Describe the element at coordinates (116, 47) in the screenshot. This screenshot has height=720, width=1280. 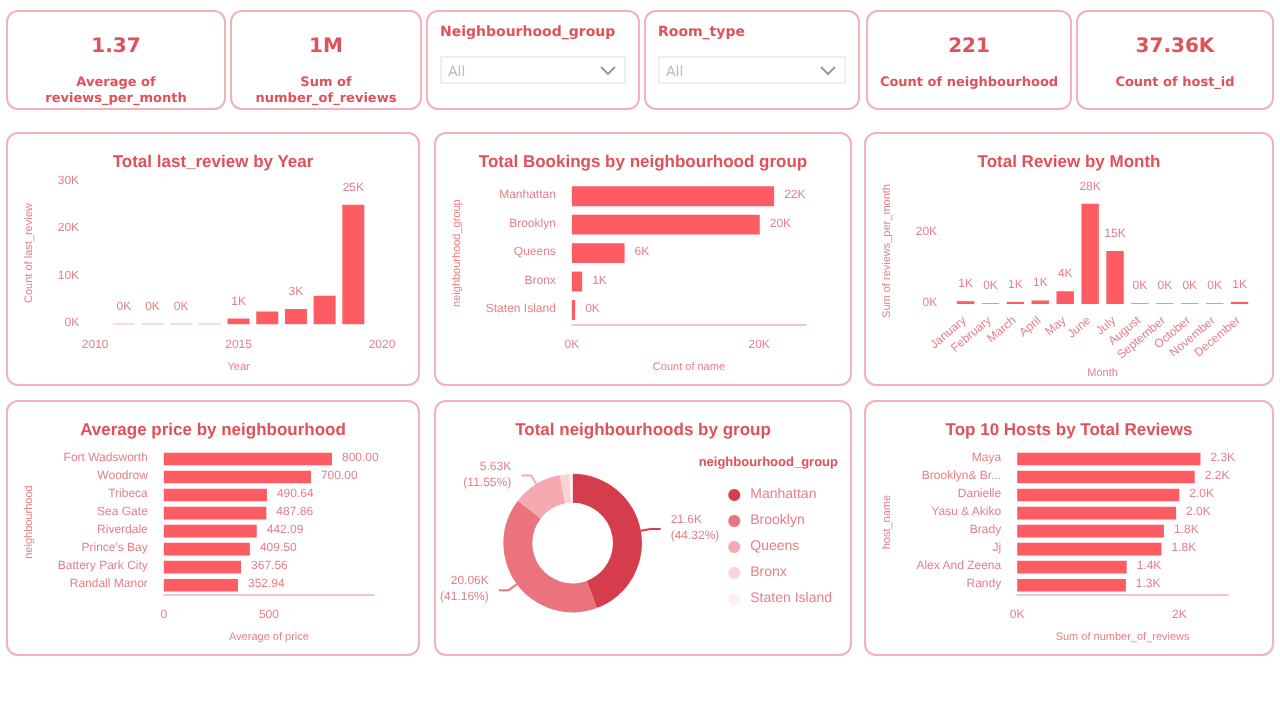
I see `text: 1.37` at that location.